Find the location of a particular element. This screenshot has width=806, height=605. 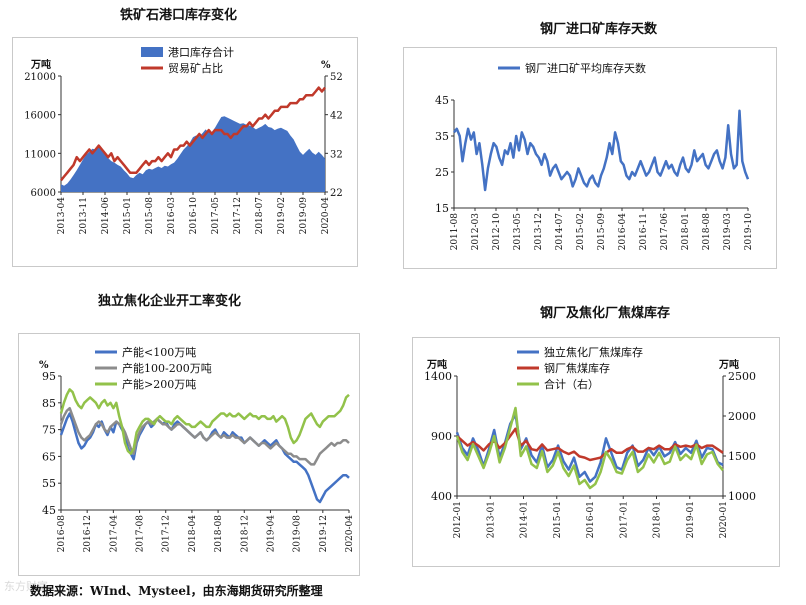

legend-label: 贸易矿占比 is located at coordinates (195, 68).